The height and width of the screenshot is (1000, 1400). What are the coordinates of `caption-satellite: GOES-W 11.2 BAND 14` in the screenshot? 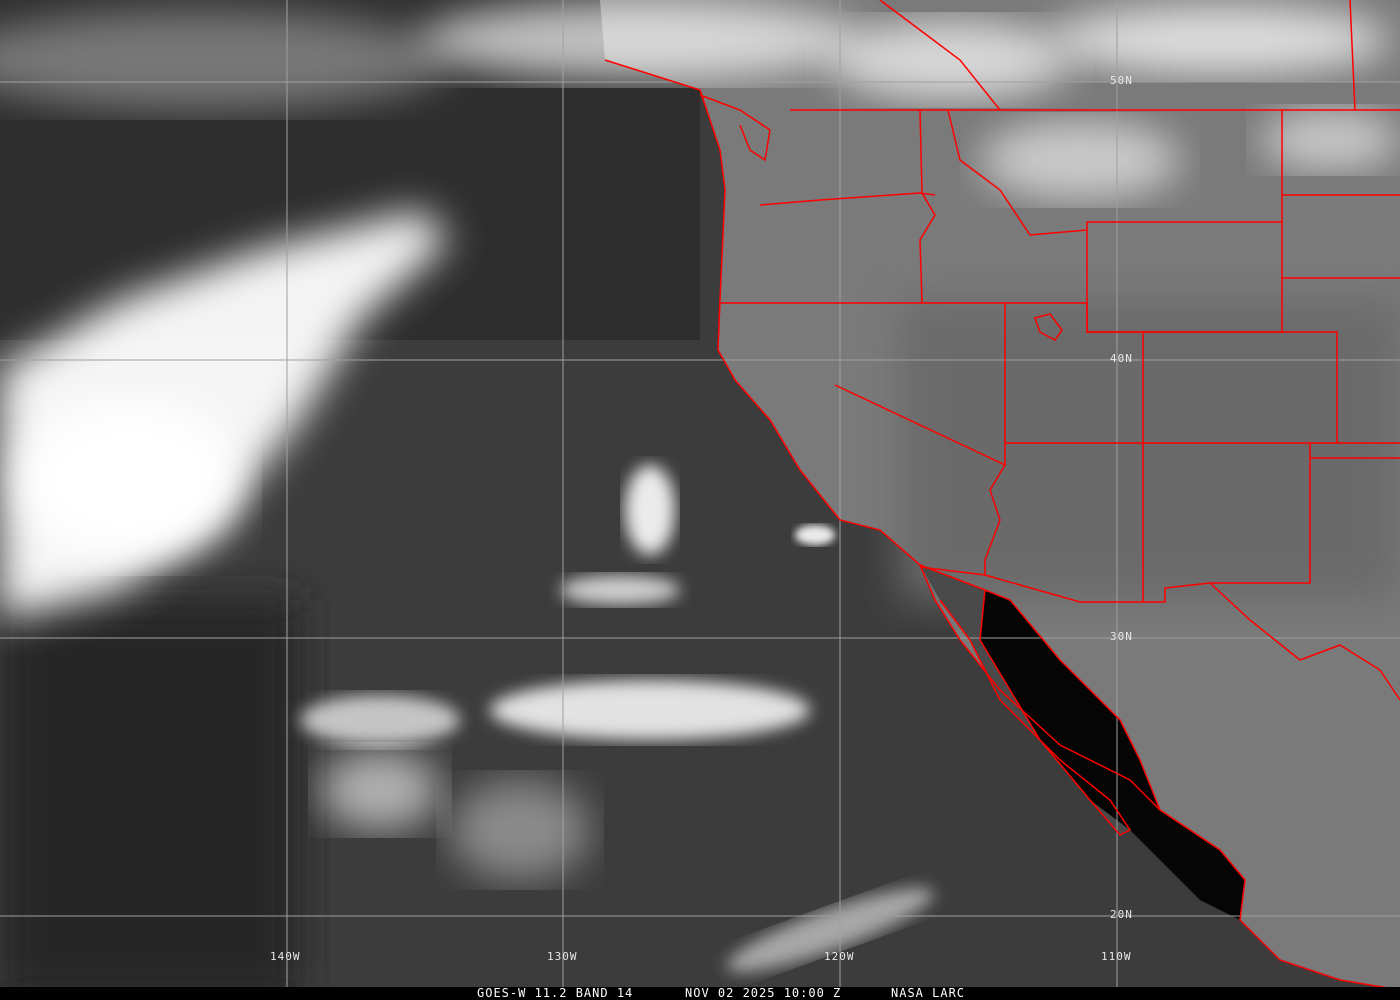 It's located at (555, 993).